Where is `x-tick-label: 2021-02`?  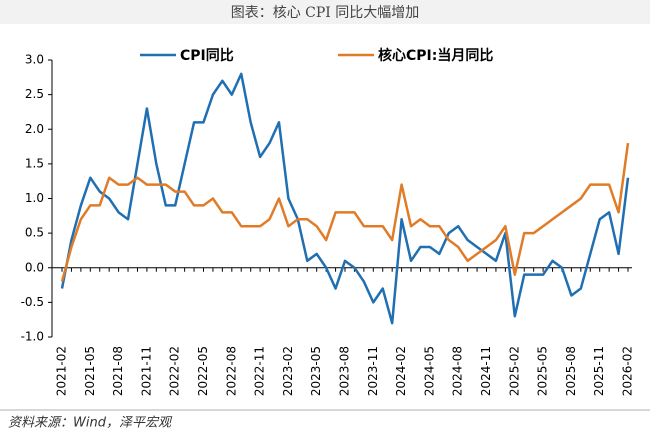
x-tick-label: 2021-02 is located at coordinates (62, 371).